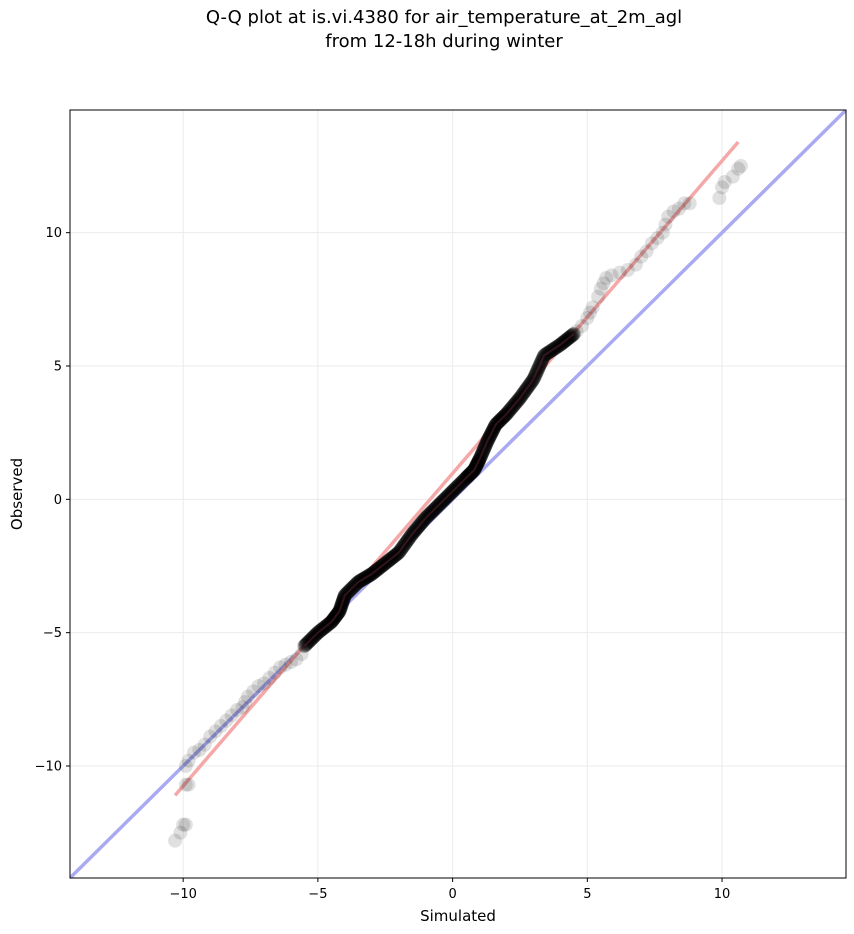 Image resolution: width=854 pixels, height=934 pixels. Describe the element at coordinates (458, 916) in the screenshot. I see `x-axis-label: Simulated` at that location.